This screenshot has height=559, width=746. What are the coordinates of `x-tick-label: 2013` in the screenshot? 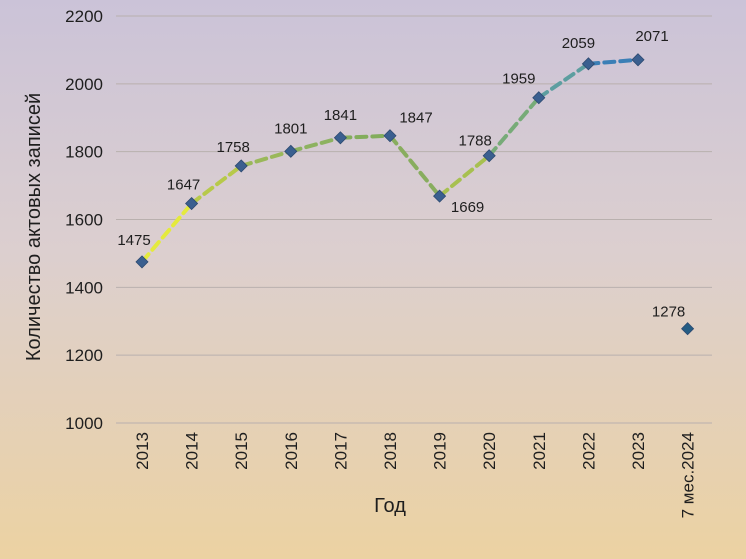 It's located at (142, 451).